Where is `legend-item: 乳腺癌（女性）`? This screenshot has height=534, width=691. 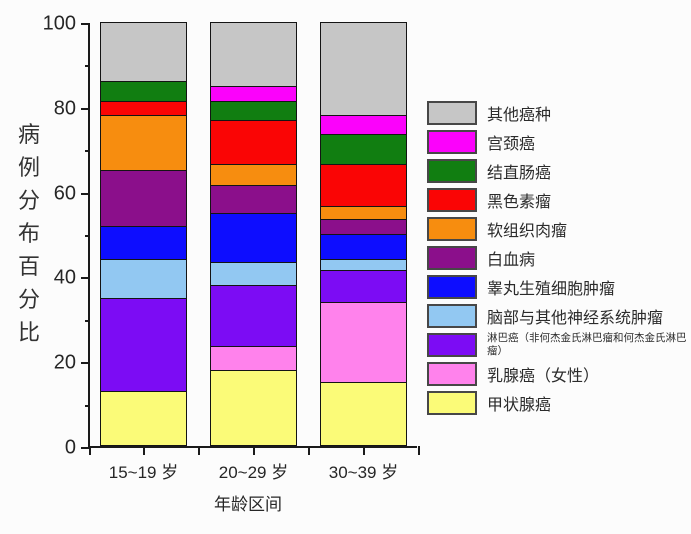 legend-item: 乳腺癌（女性） is located at coordinates (557, 374).